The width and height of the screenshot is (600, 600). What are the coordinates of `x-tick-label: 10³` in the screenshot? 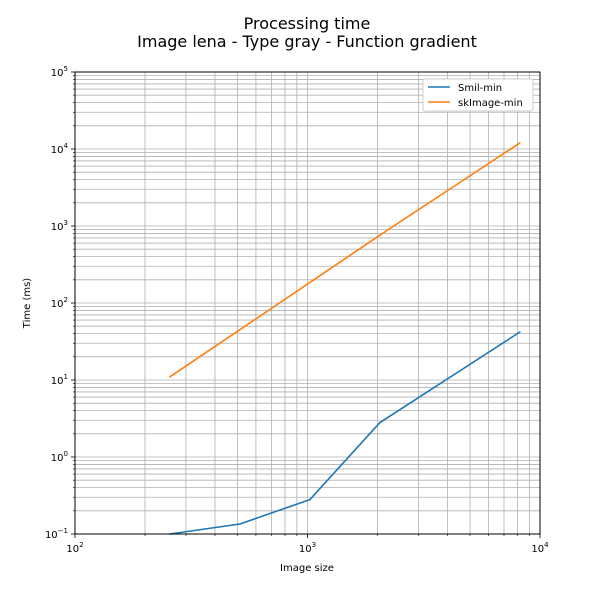 It's located at (307, 548).